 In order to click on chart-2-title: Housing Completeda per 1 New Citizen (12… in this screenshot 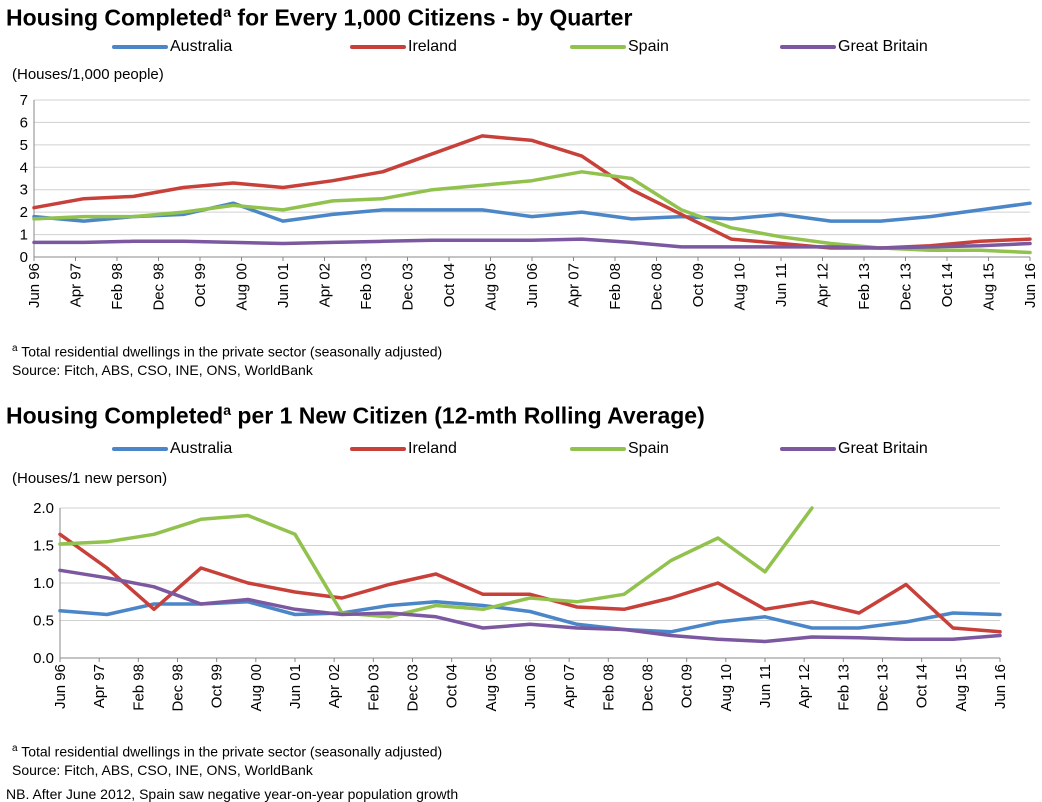, I will do `click(355, 415)`.